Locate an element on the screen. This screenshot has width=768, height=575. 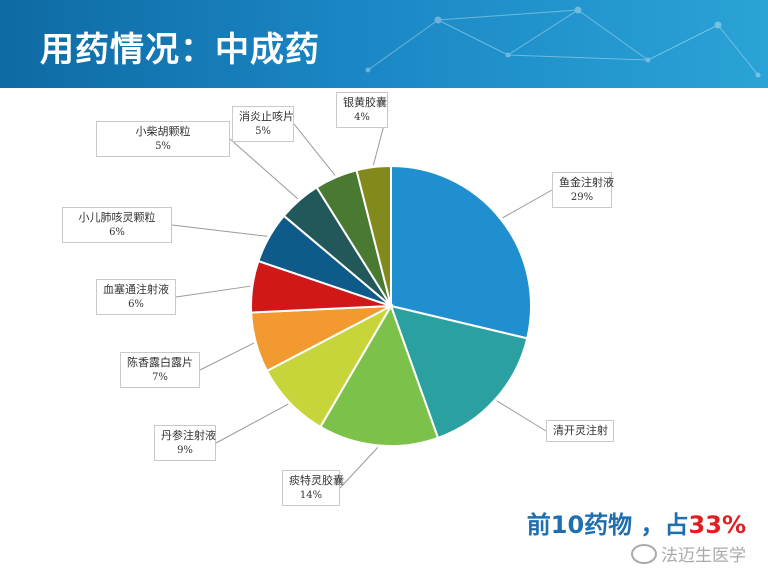
slice-label-name: 陈香露白露片 is located at coordinates (160, 362).